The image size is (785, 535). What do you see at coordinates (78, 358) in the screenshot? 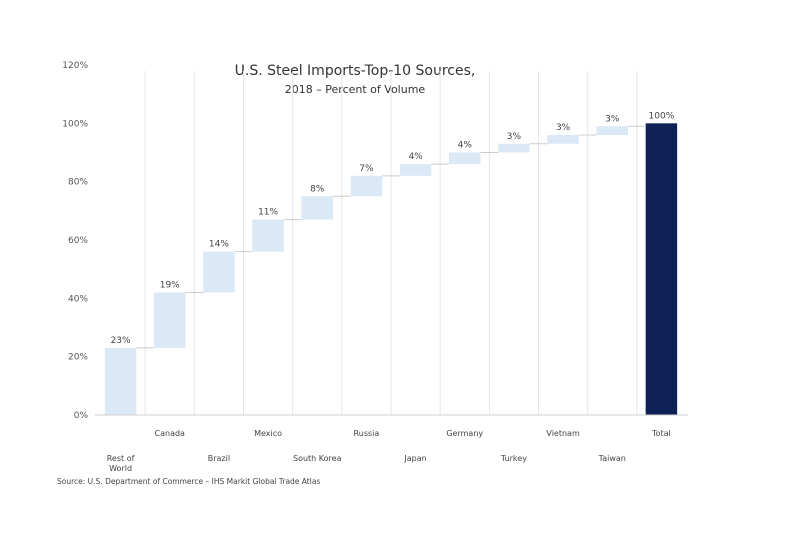
I see `y-tick-label: 20%` at bounding box center [78, 358].